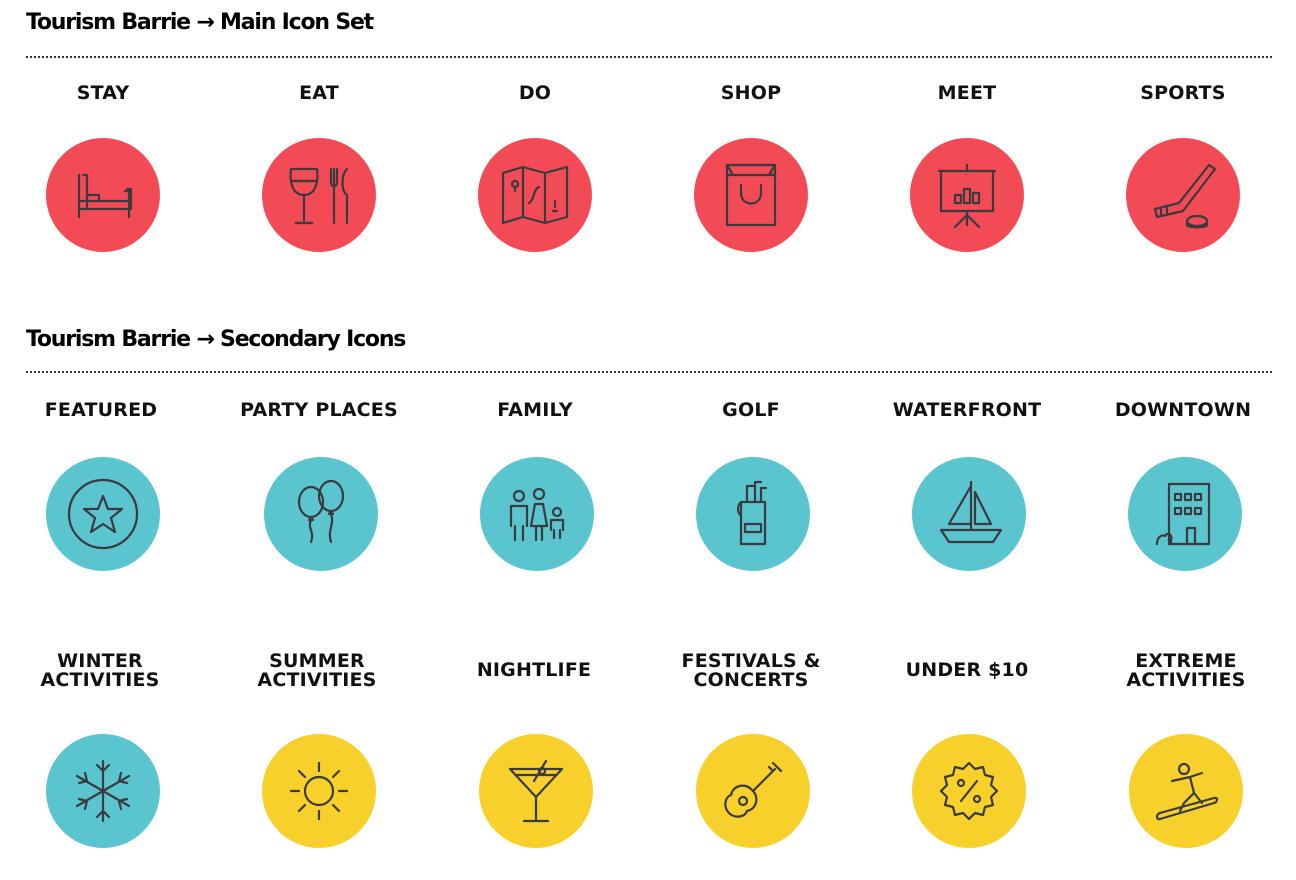 This screenshot has height=880, width=1296. What do you see at coordinates (101, 410) in the screenshot?
I see `icon-label: FEATURED` at bounding box center [101, 410].